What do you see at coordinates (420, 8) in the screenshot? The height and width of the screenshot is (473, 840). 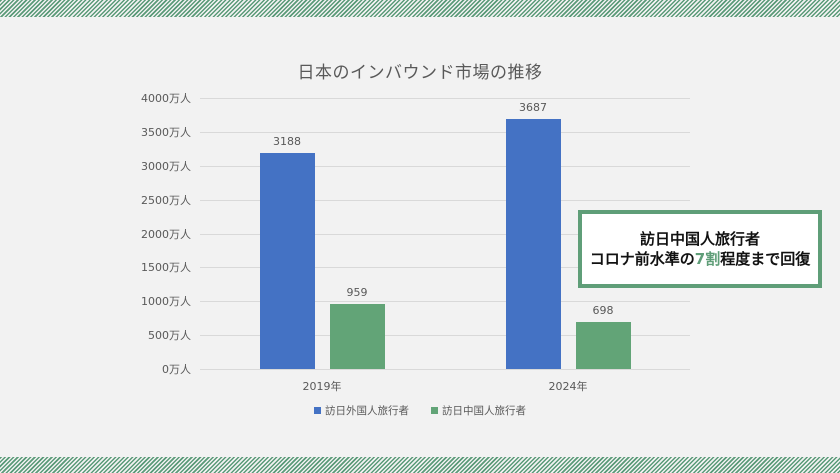 I see `top-stripe-border` at bounding box center [420, 8].